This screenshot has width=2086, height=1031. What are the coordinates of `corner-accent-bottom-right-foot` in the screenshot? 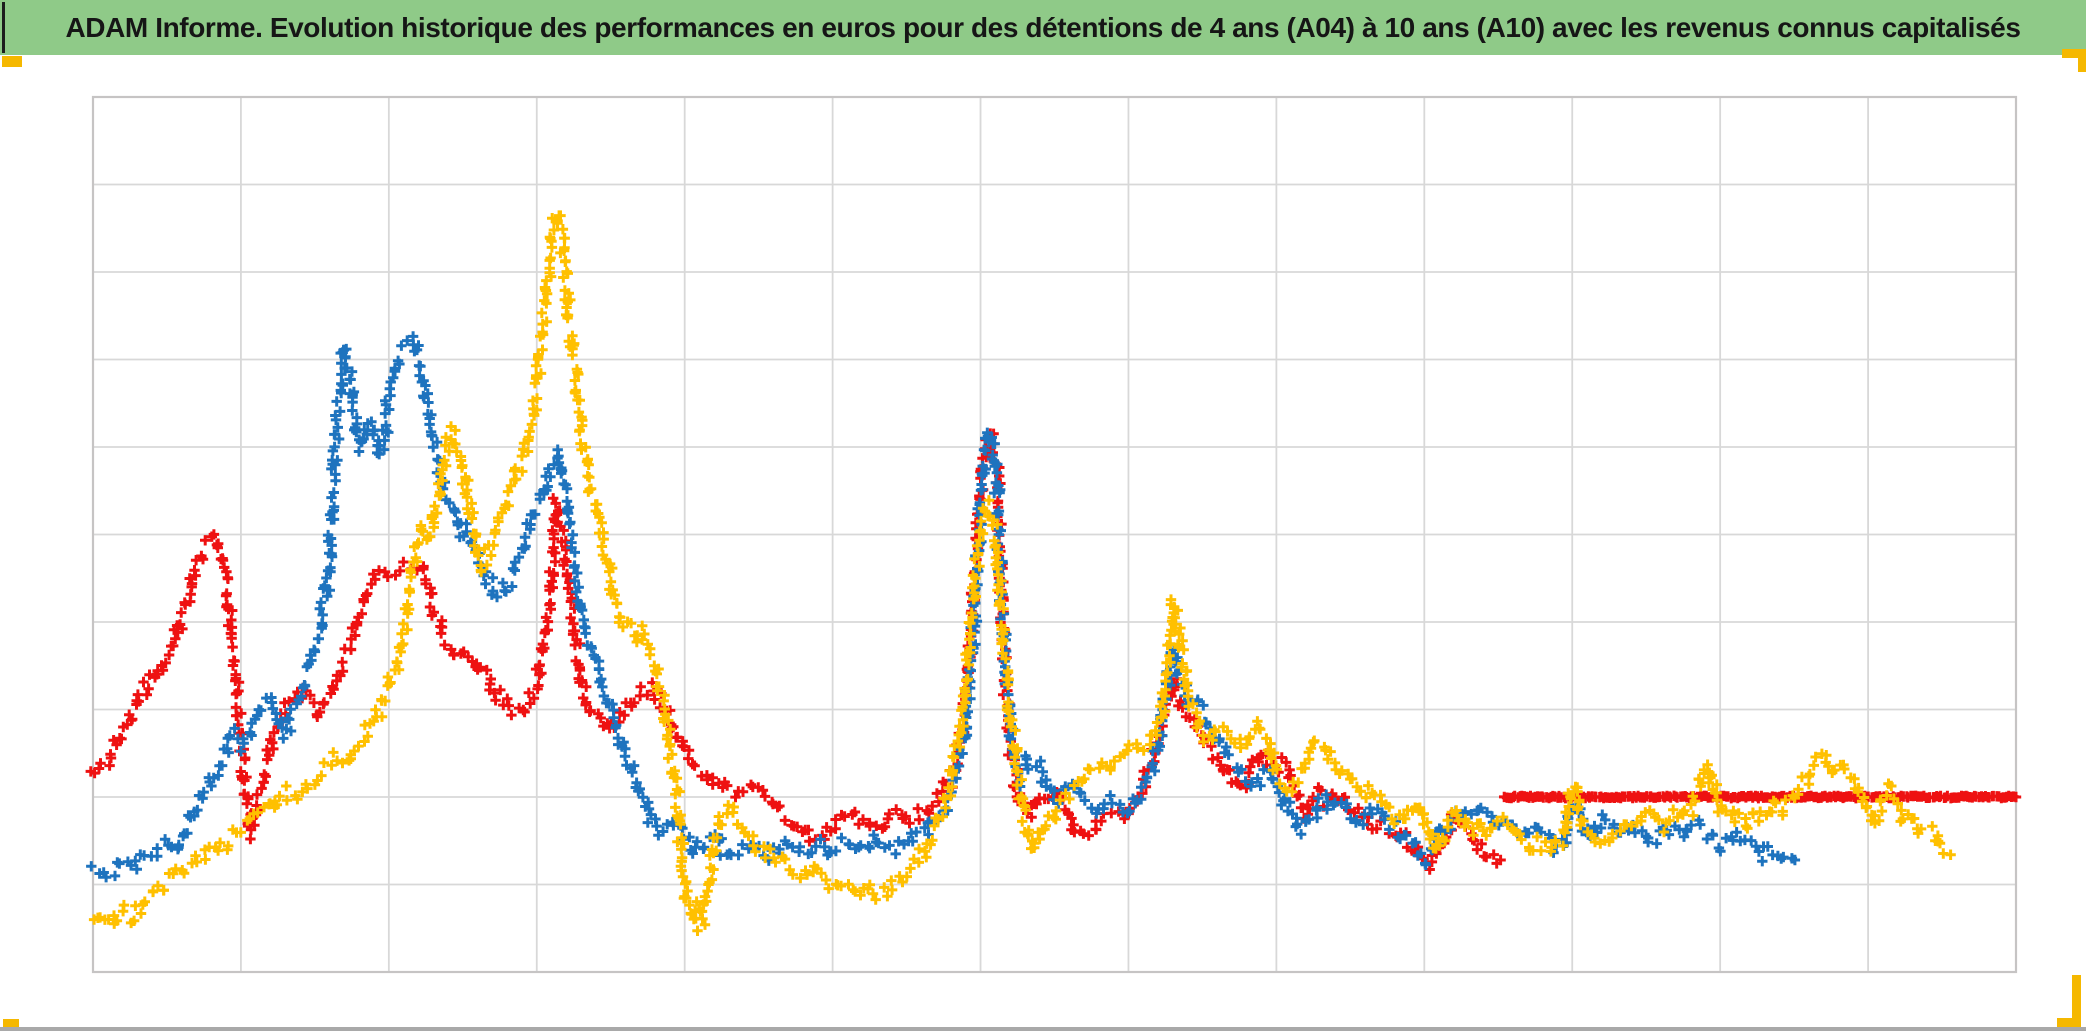 It's located at (2069, 1022).